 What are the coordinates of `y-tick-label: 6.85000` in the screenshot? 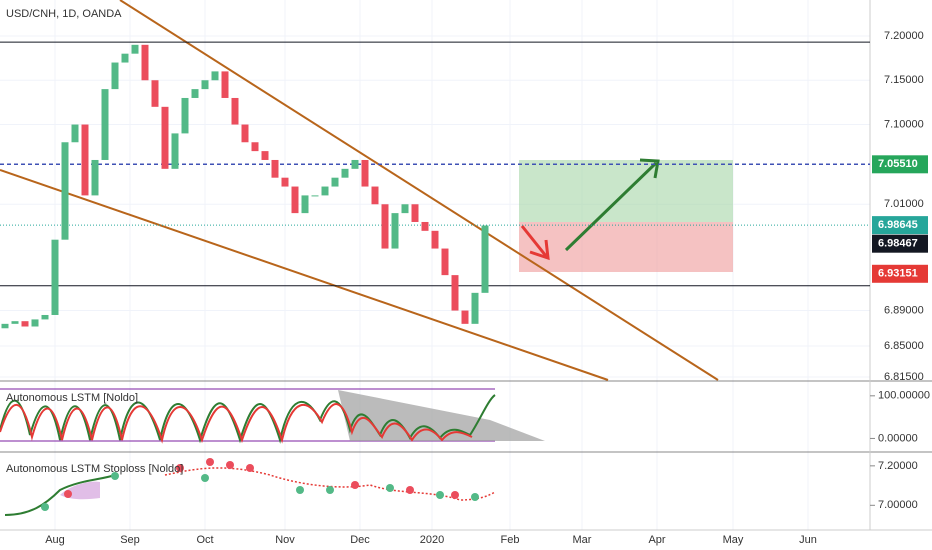 It's located at (904, 346).